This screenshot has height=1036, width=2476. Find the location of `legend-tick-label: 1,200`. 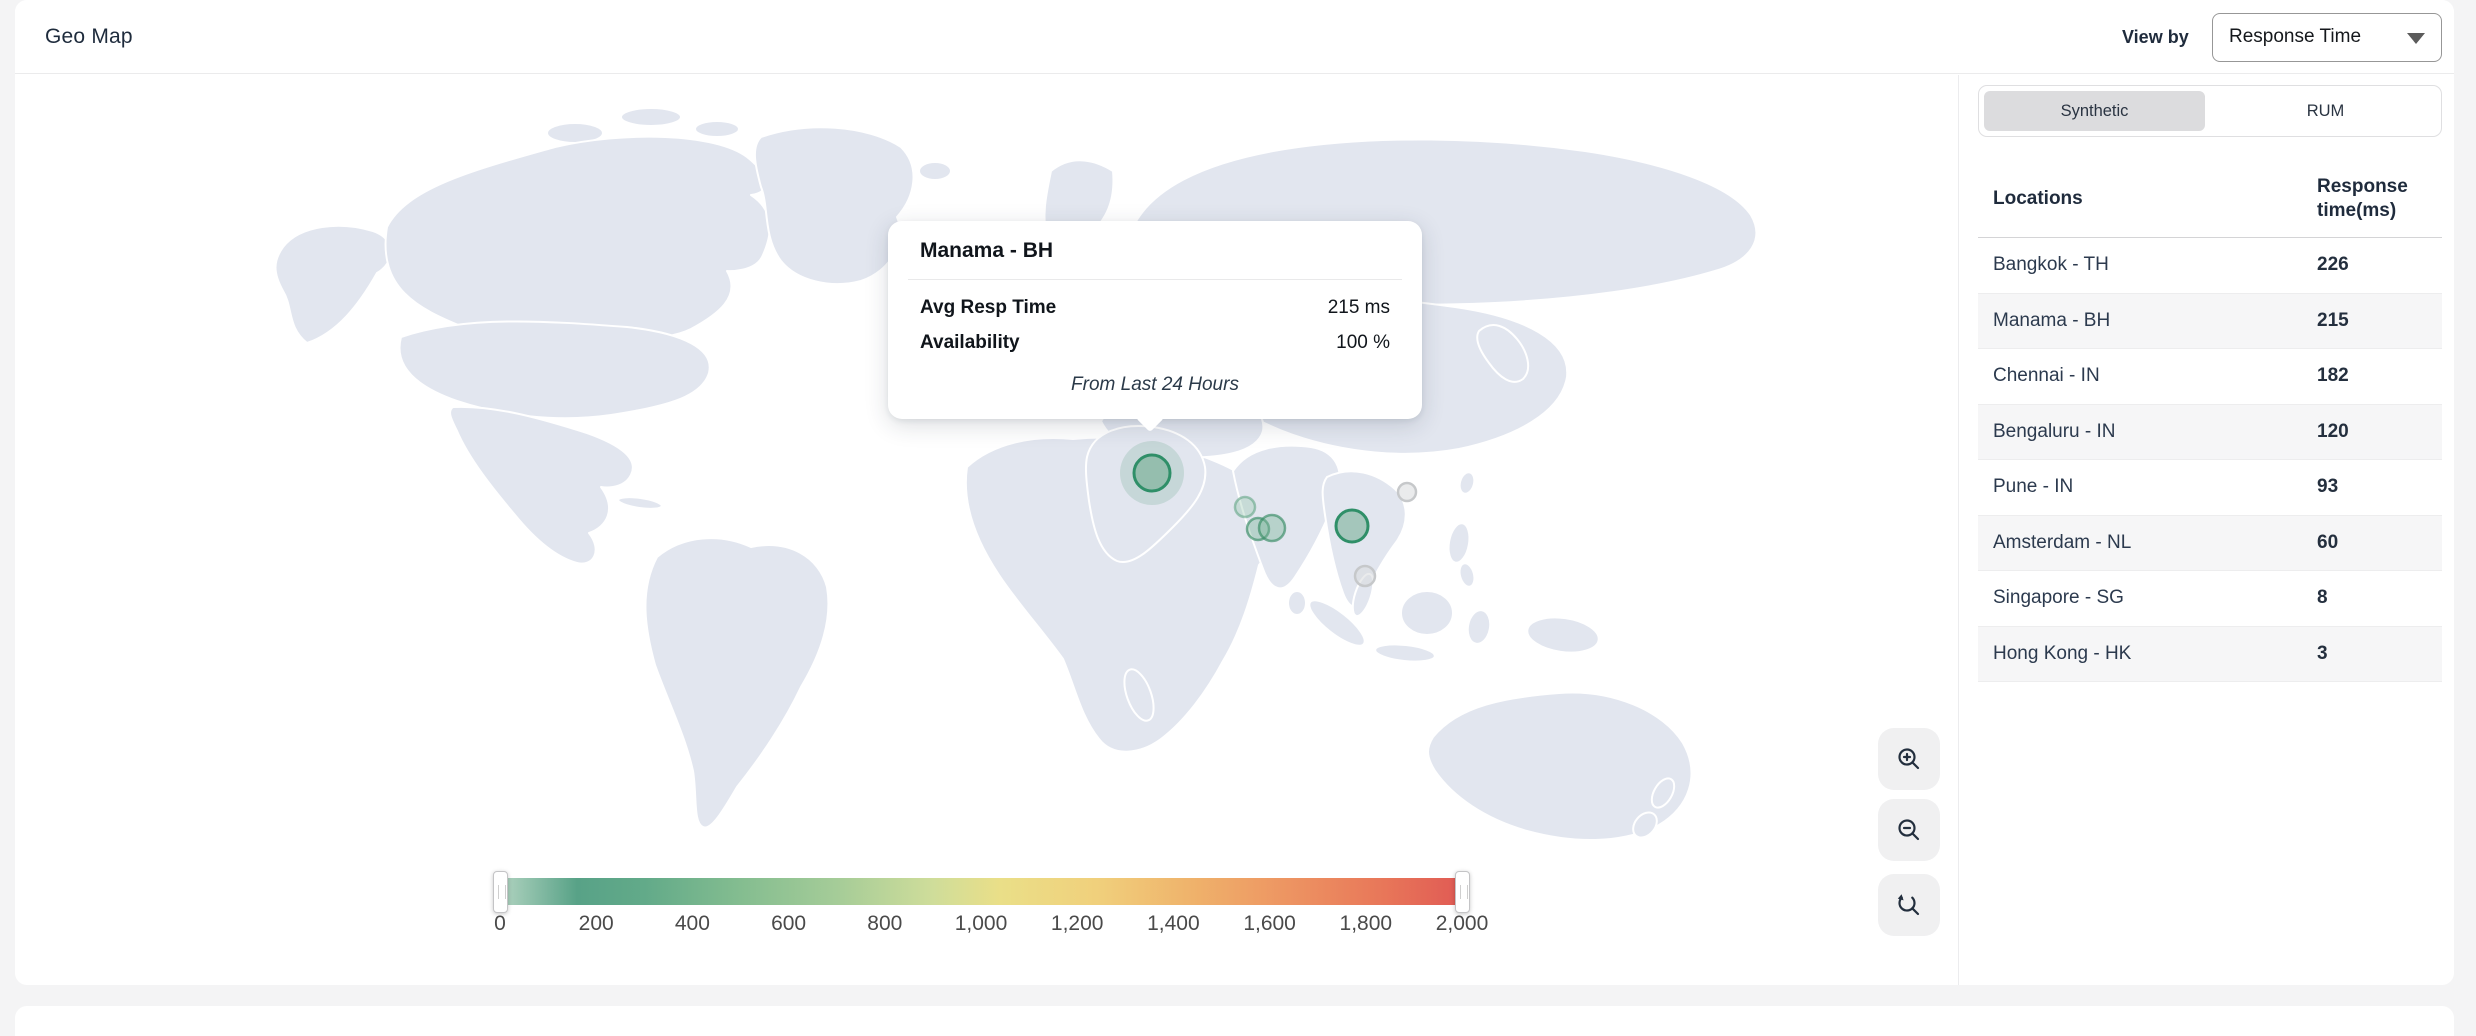

legend-tick-label: 1,200 is located at coordinates (1077, 923).